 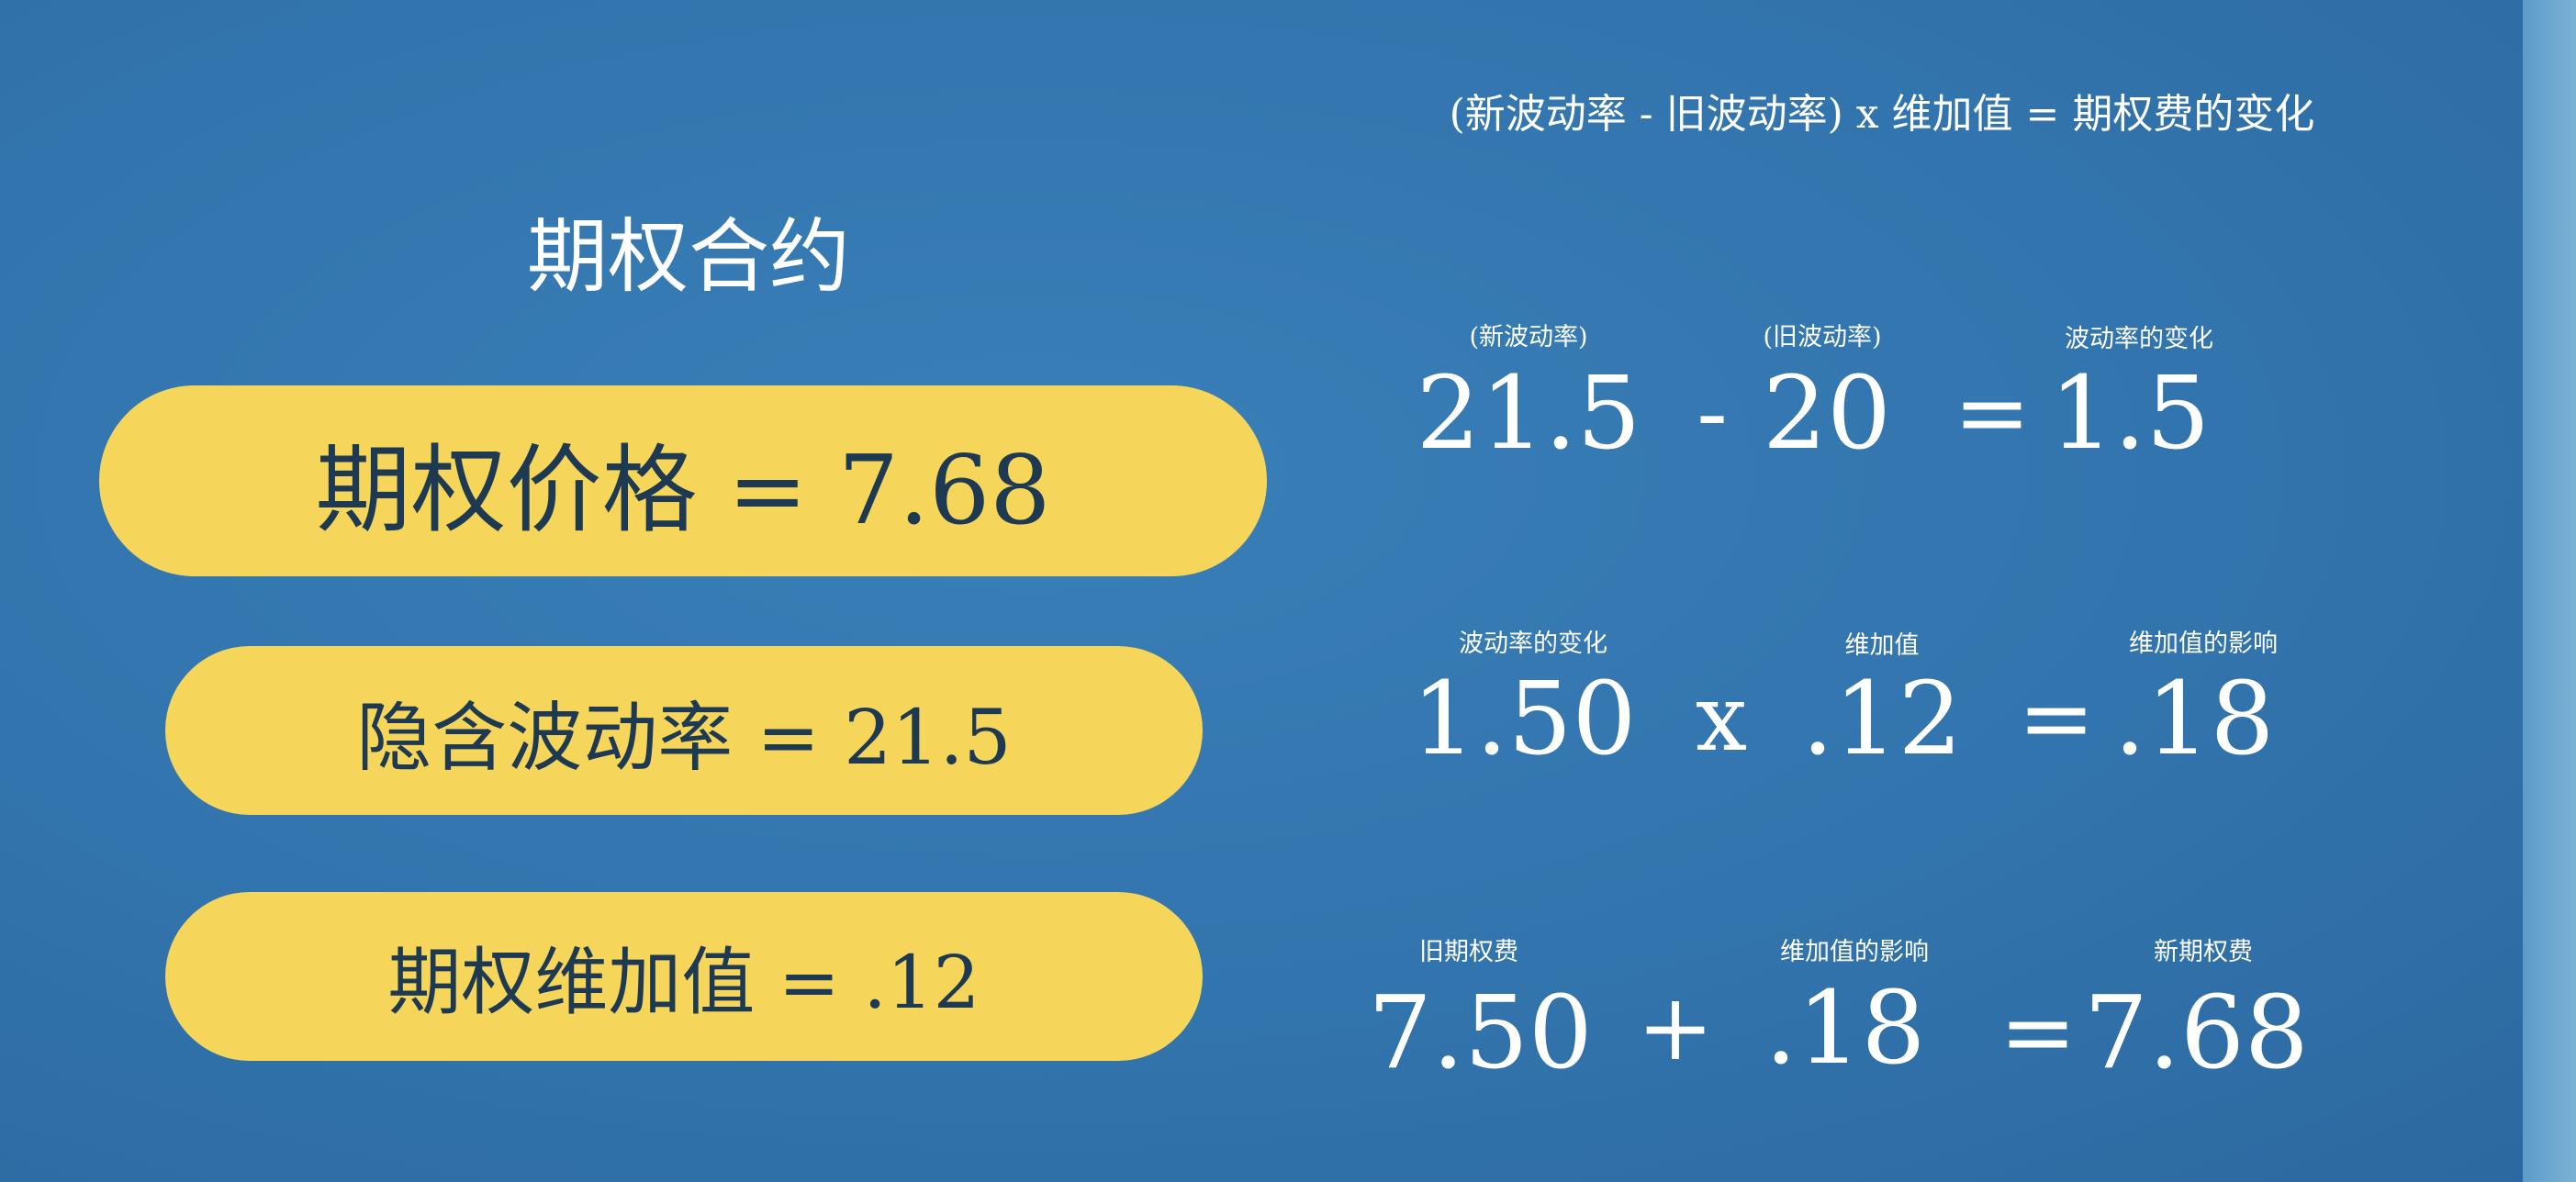 I want to click on row3-label-vega-impact: 维加值的影响, so click(x=1854, y=952).